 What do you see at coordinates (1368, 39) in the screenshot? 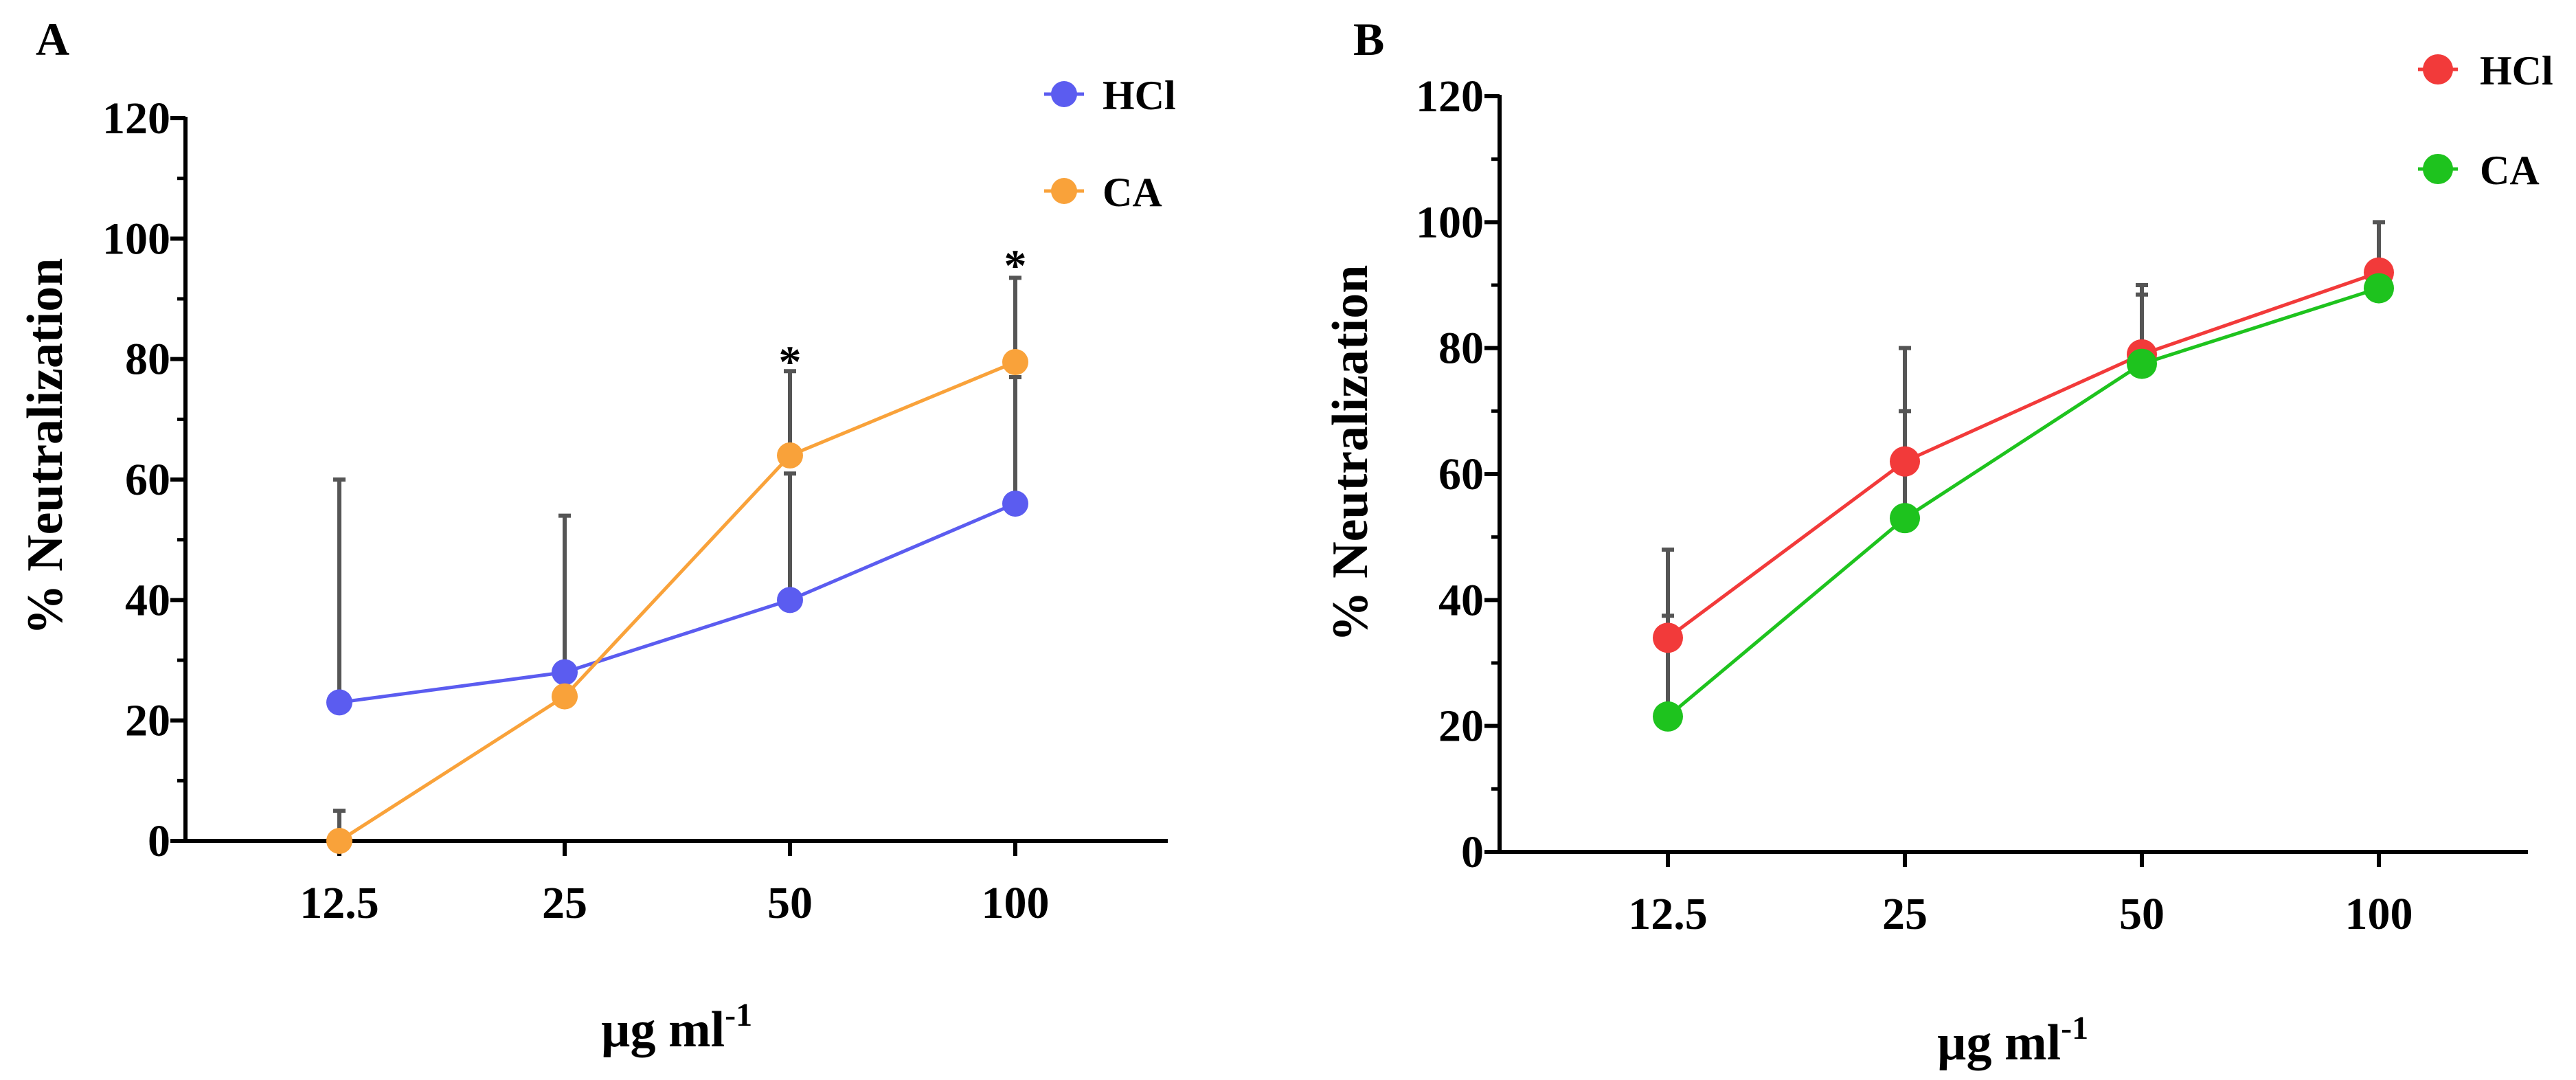
I see `panel-label: B` at bounding box center [1368, 39].